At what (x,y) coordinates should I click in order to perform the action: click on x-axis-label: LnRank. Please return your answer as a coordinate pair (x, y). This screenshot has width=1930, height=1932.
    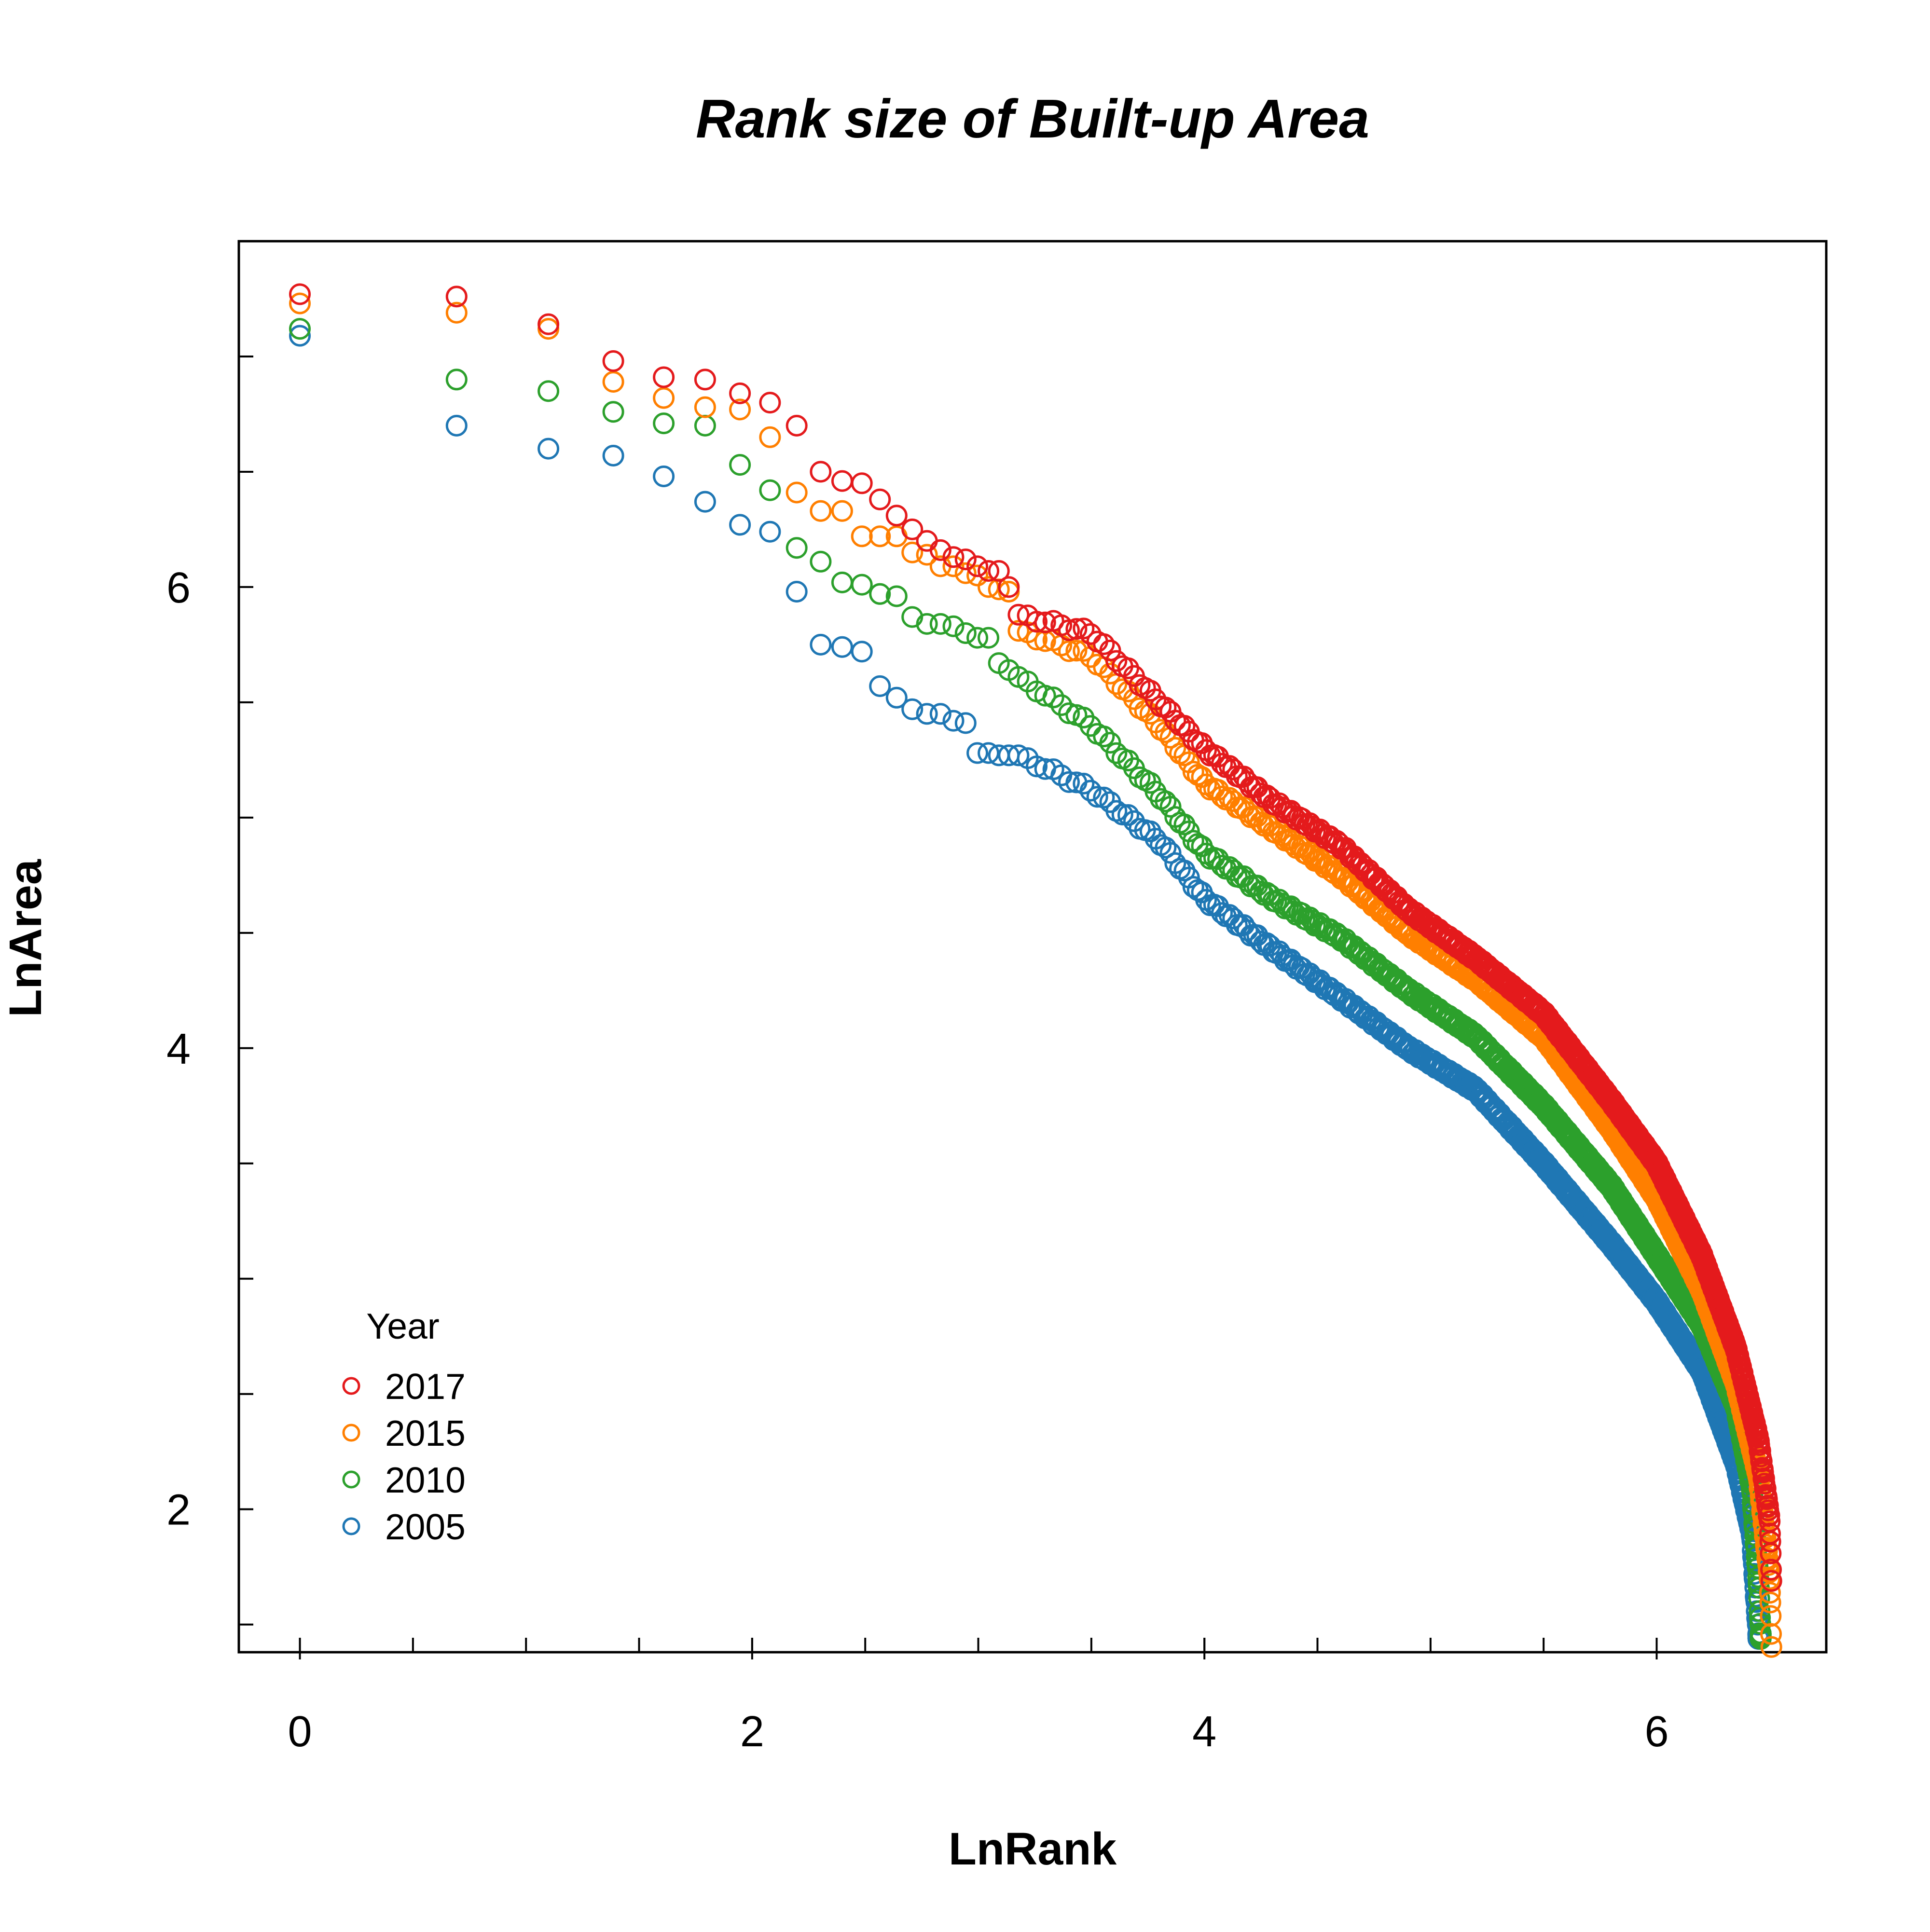
    Looking at the image, I should click on (1033, 1849).